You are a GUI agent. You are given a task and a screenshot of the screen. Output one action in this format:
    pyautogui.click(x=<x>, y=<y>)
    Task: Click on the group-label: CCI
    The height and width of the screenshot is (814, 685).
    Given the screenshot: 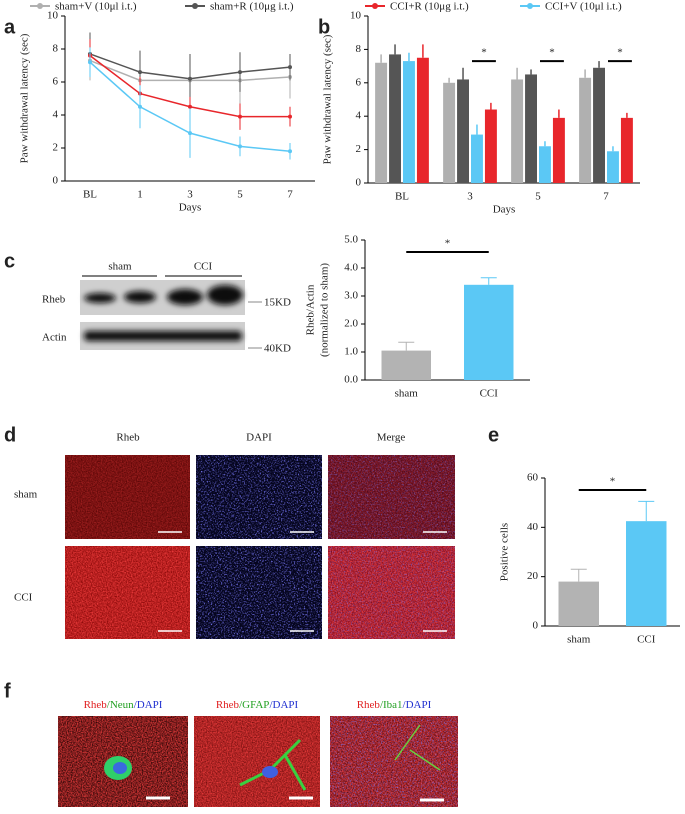 What is the action you would take?
    pyautogui.click(x=203, y=267)
    